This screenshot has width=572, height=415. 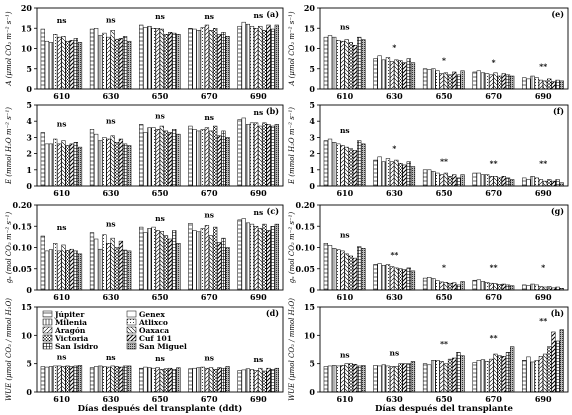 What do you see at coordinates (292, 349) in the screenshot?
I see `y-axis-label: WUE (μmol CO₂ / mmol H₂O)` at bounding box center [292, 349].